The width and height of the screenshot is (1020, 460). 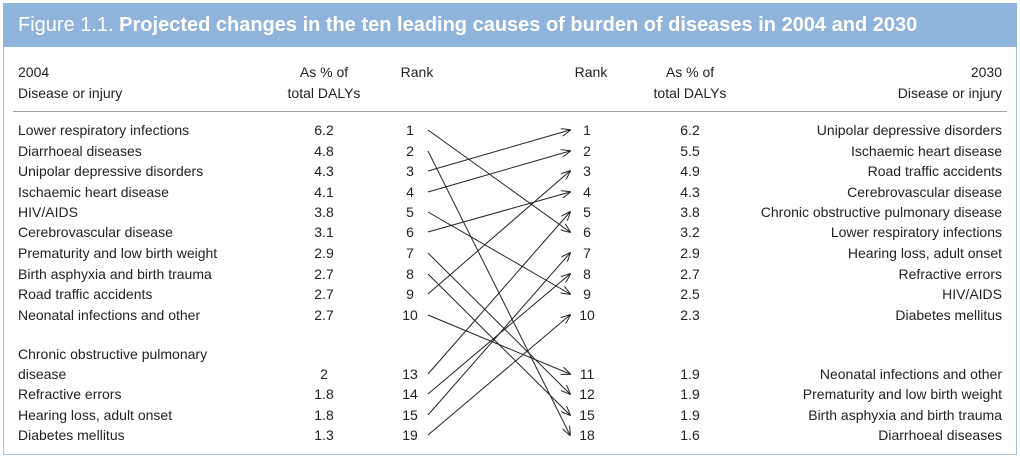 I want to click on right-daly-pct: 1.6, so click(x=690, y=435).